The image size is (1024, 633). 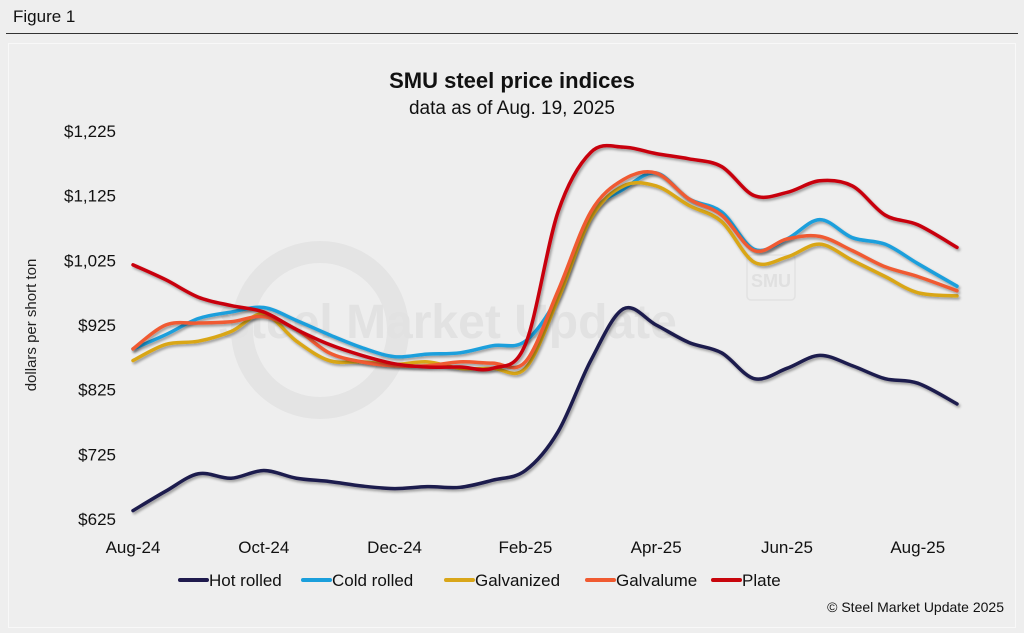 I want to click on legend-item-galvalume: Galvalume, so click(x=641, y=580).